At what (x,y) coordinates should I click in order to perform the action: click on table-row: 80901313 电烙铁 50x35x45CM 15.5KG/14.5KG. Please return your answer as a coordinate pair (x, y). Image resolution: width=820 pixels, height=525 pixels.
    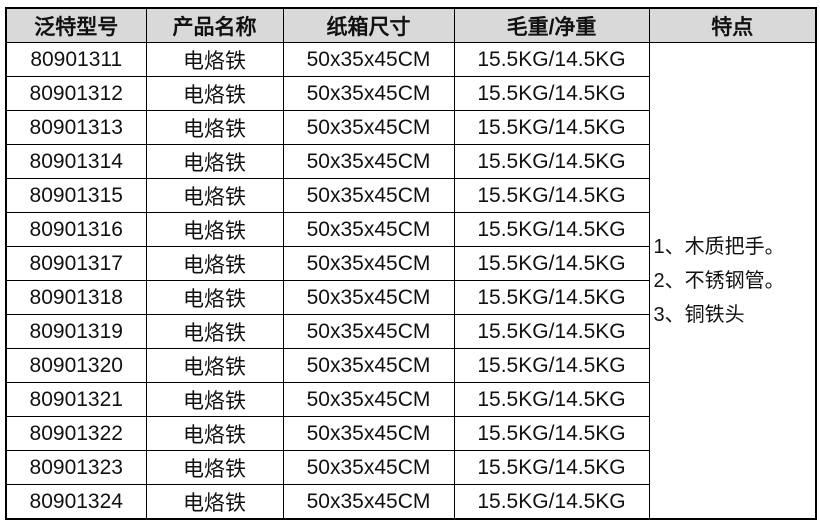
    Looking at the image, I should click on (410, 127).